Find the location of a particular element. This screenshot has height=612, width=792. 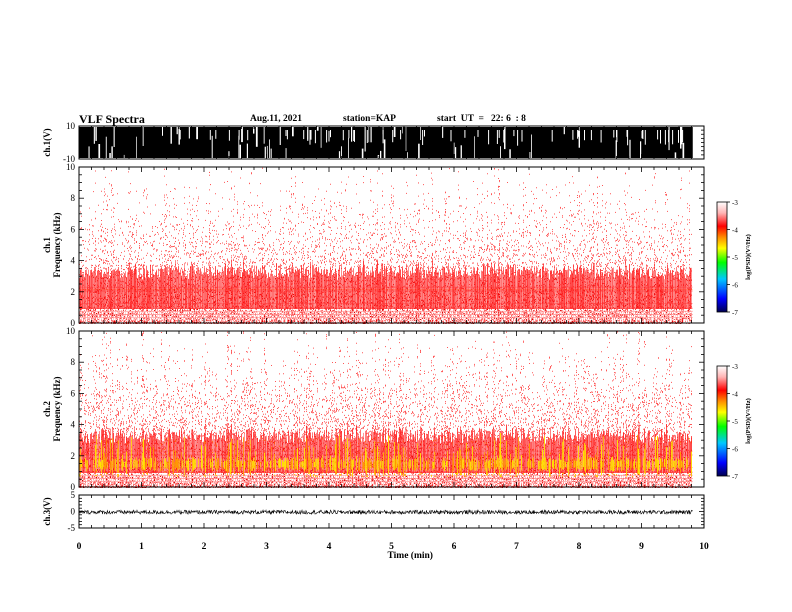

ch3-wave-tick-label: 0 is located at coordinates (73, 512).